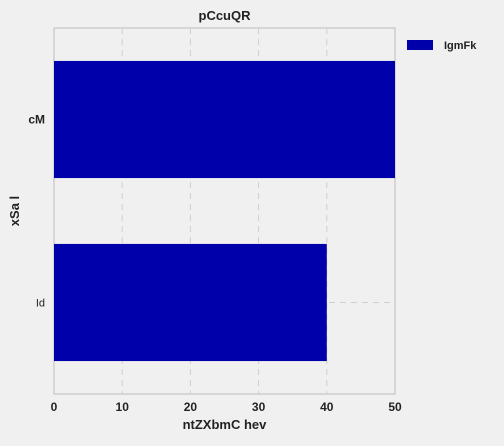 Image resolution: width=504 pixels, height=446 pixels. I want to click on y-tick-label: Id, so click(40, 304).